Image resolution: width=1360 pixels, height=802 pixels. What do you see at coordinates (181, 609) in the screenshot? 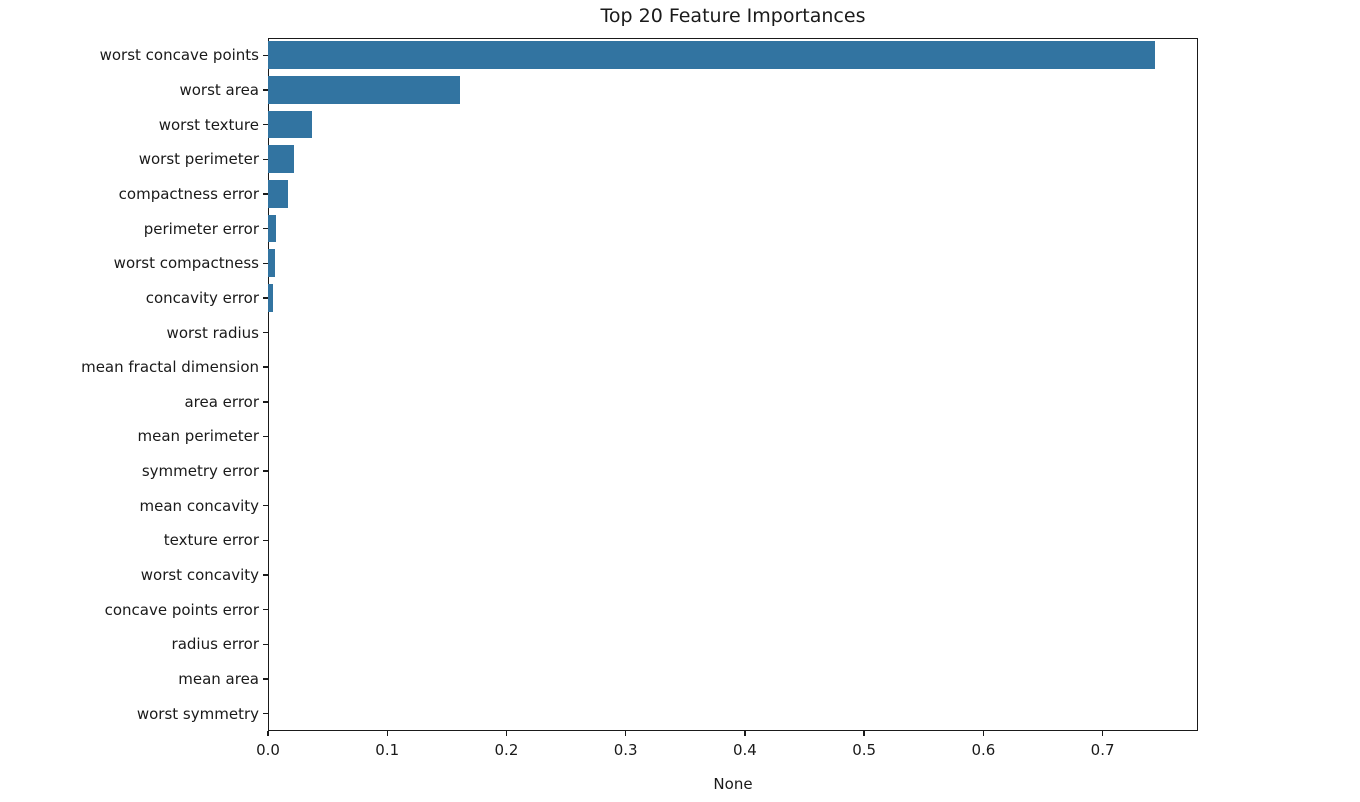
I see `y-tick-label: concave points error` at bounding box center [181, 609].